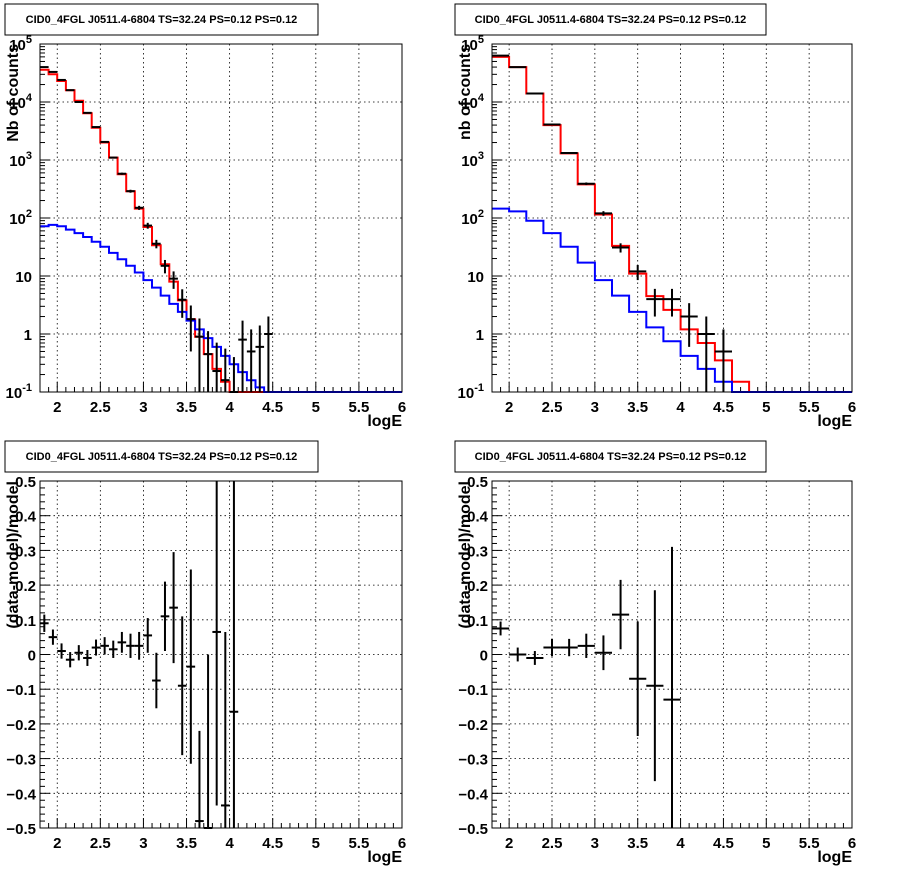 This screenshot has height=875, width=898. What do you see at coordinates (21, 102) in the screenshot?
I see `y-tick-label: 10⁴` at bounding box center [21, 102].